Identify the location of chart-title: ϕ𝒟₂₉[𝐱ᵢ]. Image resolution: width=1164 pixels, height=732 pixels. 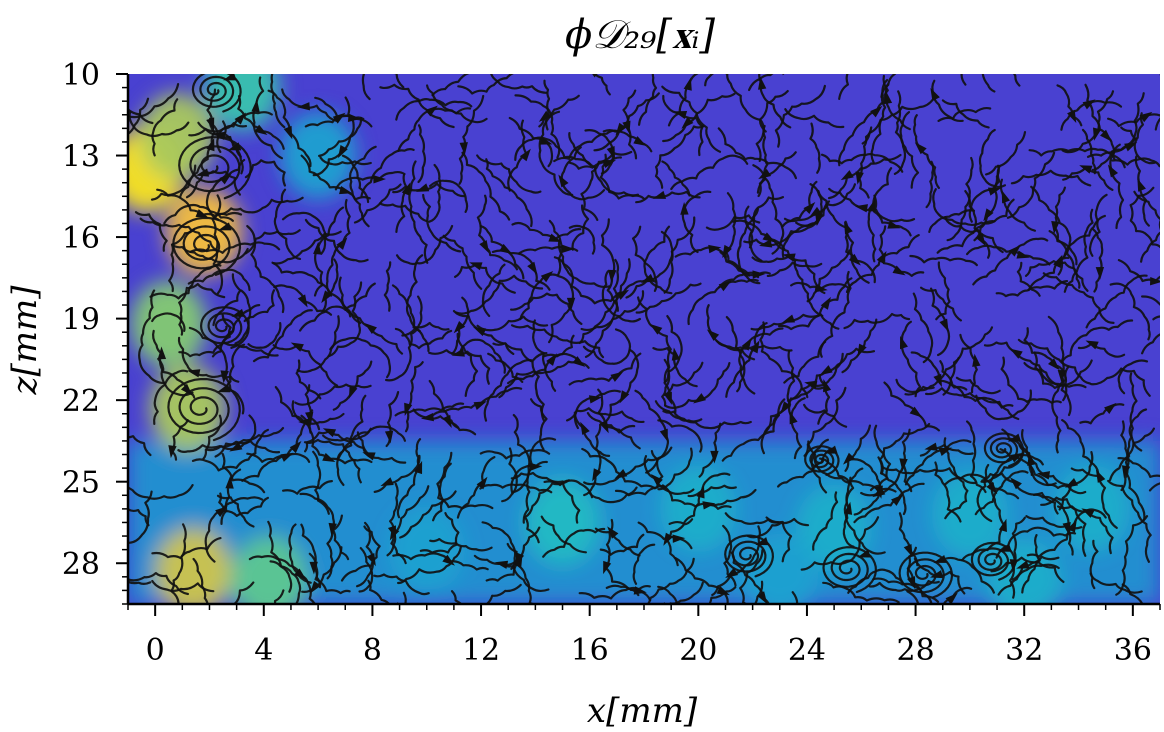
(640, 35).